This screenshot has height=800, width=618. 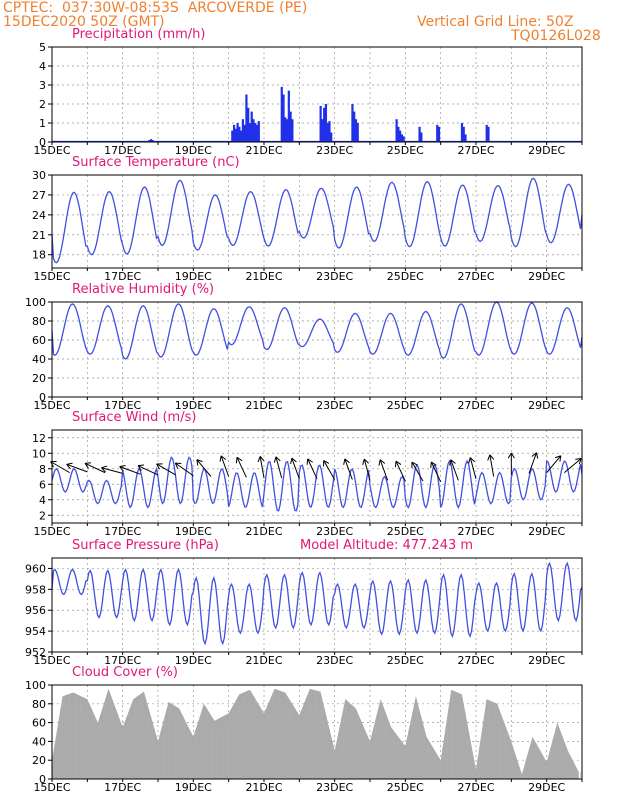 I want to click on y-tick-label: 24, so click(x=39, y=215).